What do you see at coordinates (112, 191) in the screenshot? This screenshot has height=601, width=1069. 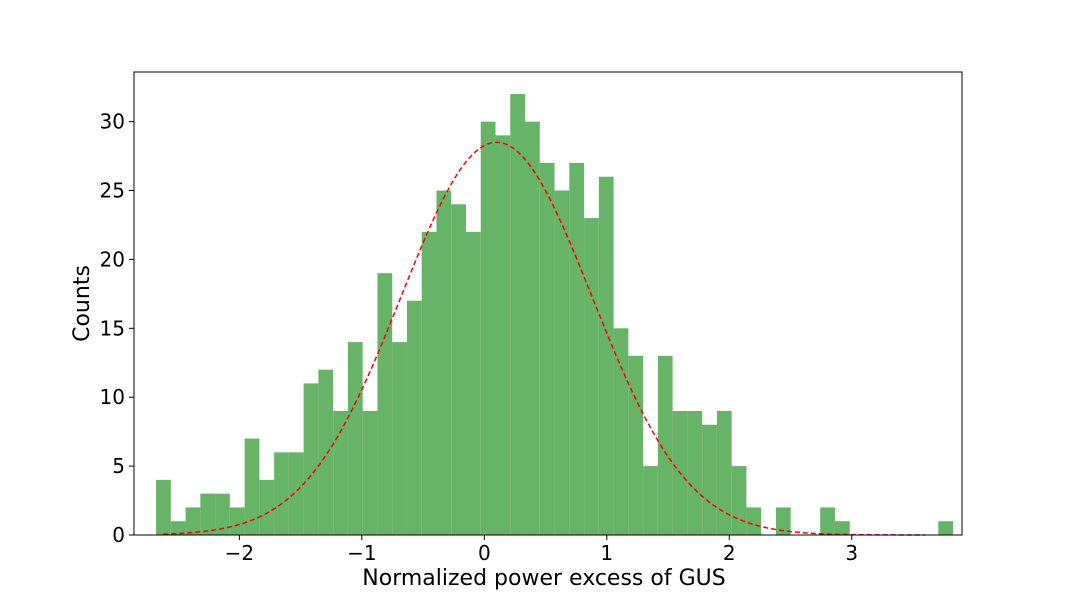 I see `y-tick-label: 25` at bounding box center [112, 191].